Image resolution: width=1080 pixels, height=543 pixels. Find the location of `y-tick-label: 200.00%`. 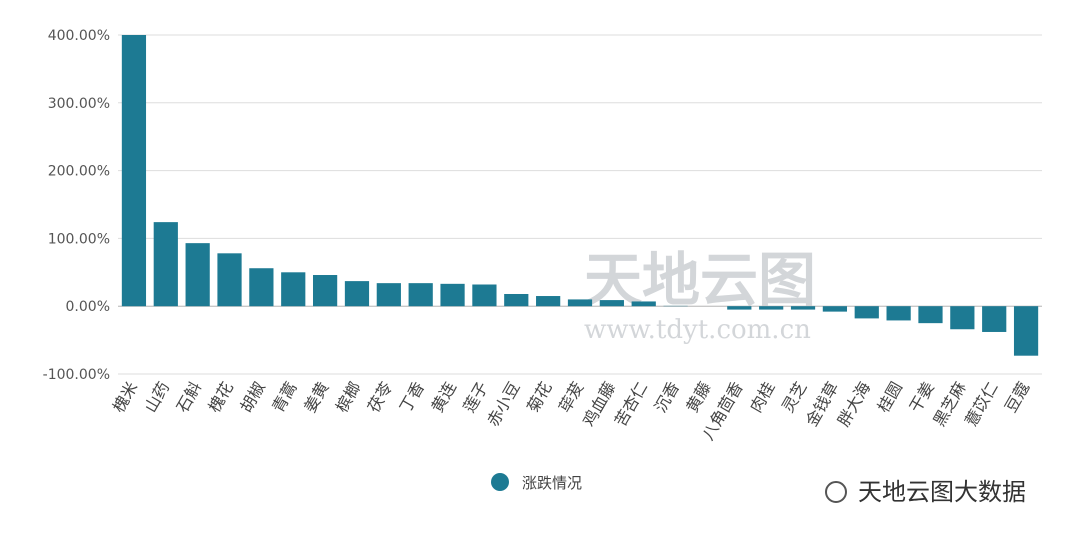

y-tick-label: 200.00% is located at coordinates (79, 172).